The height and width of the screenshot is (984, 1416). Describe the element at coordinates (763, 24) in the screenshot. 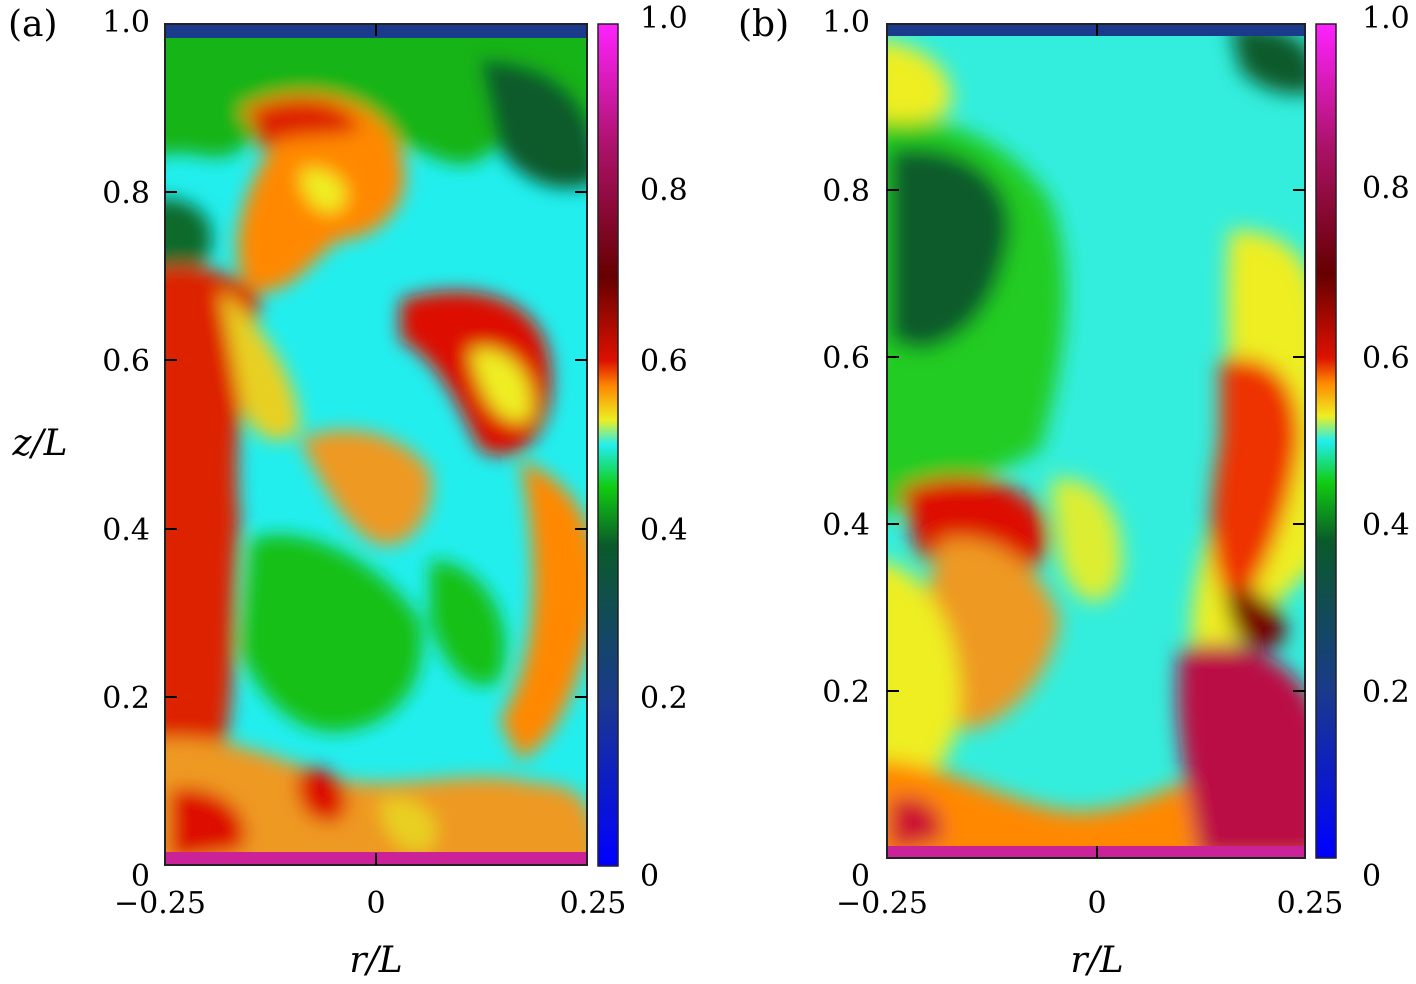

I see `panel-label-b: (b)` at that location.